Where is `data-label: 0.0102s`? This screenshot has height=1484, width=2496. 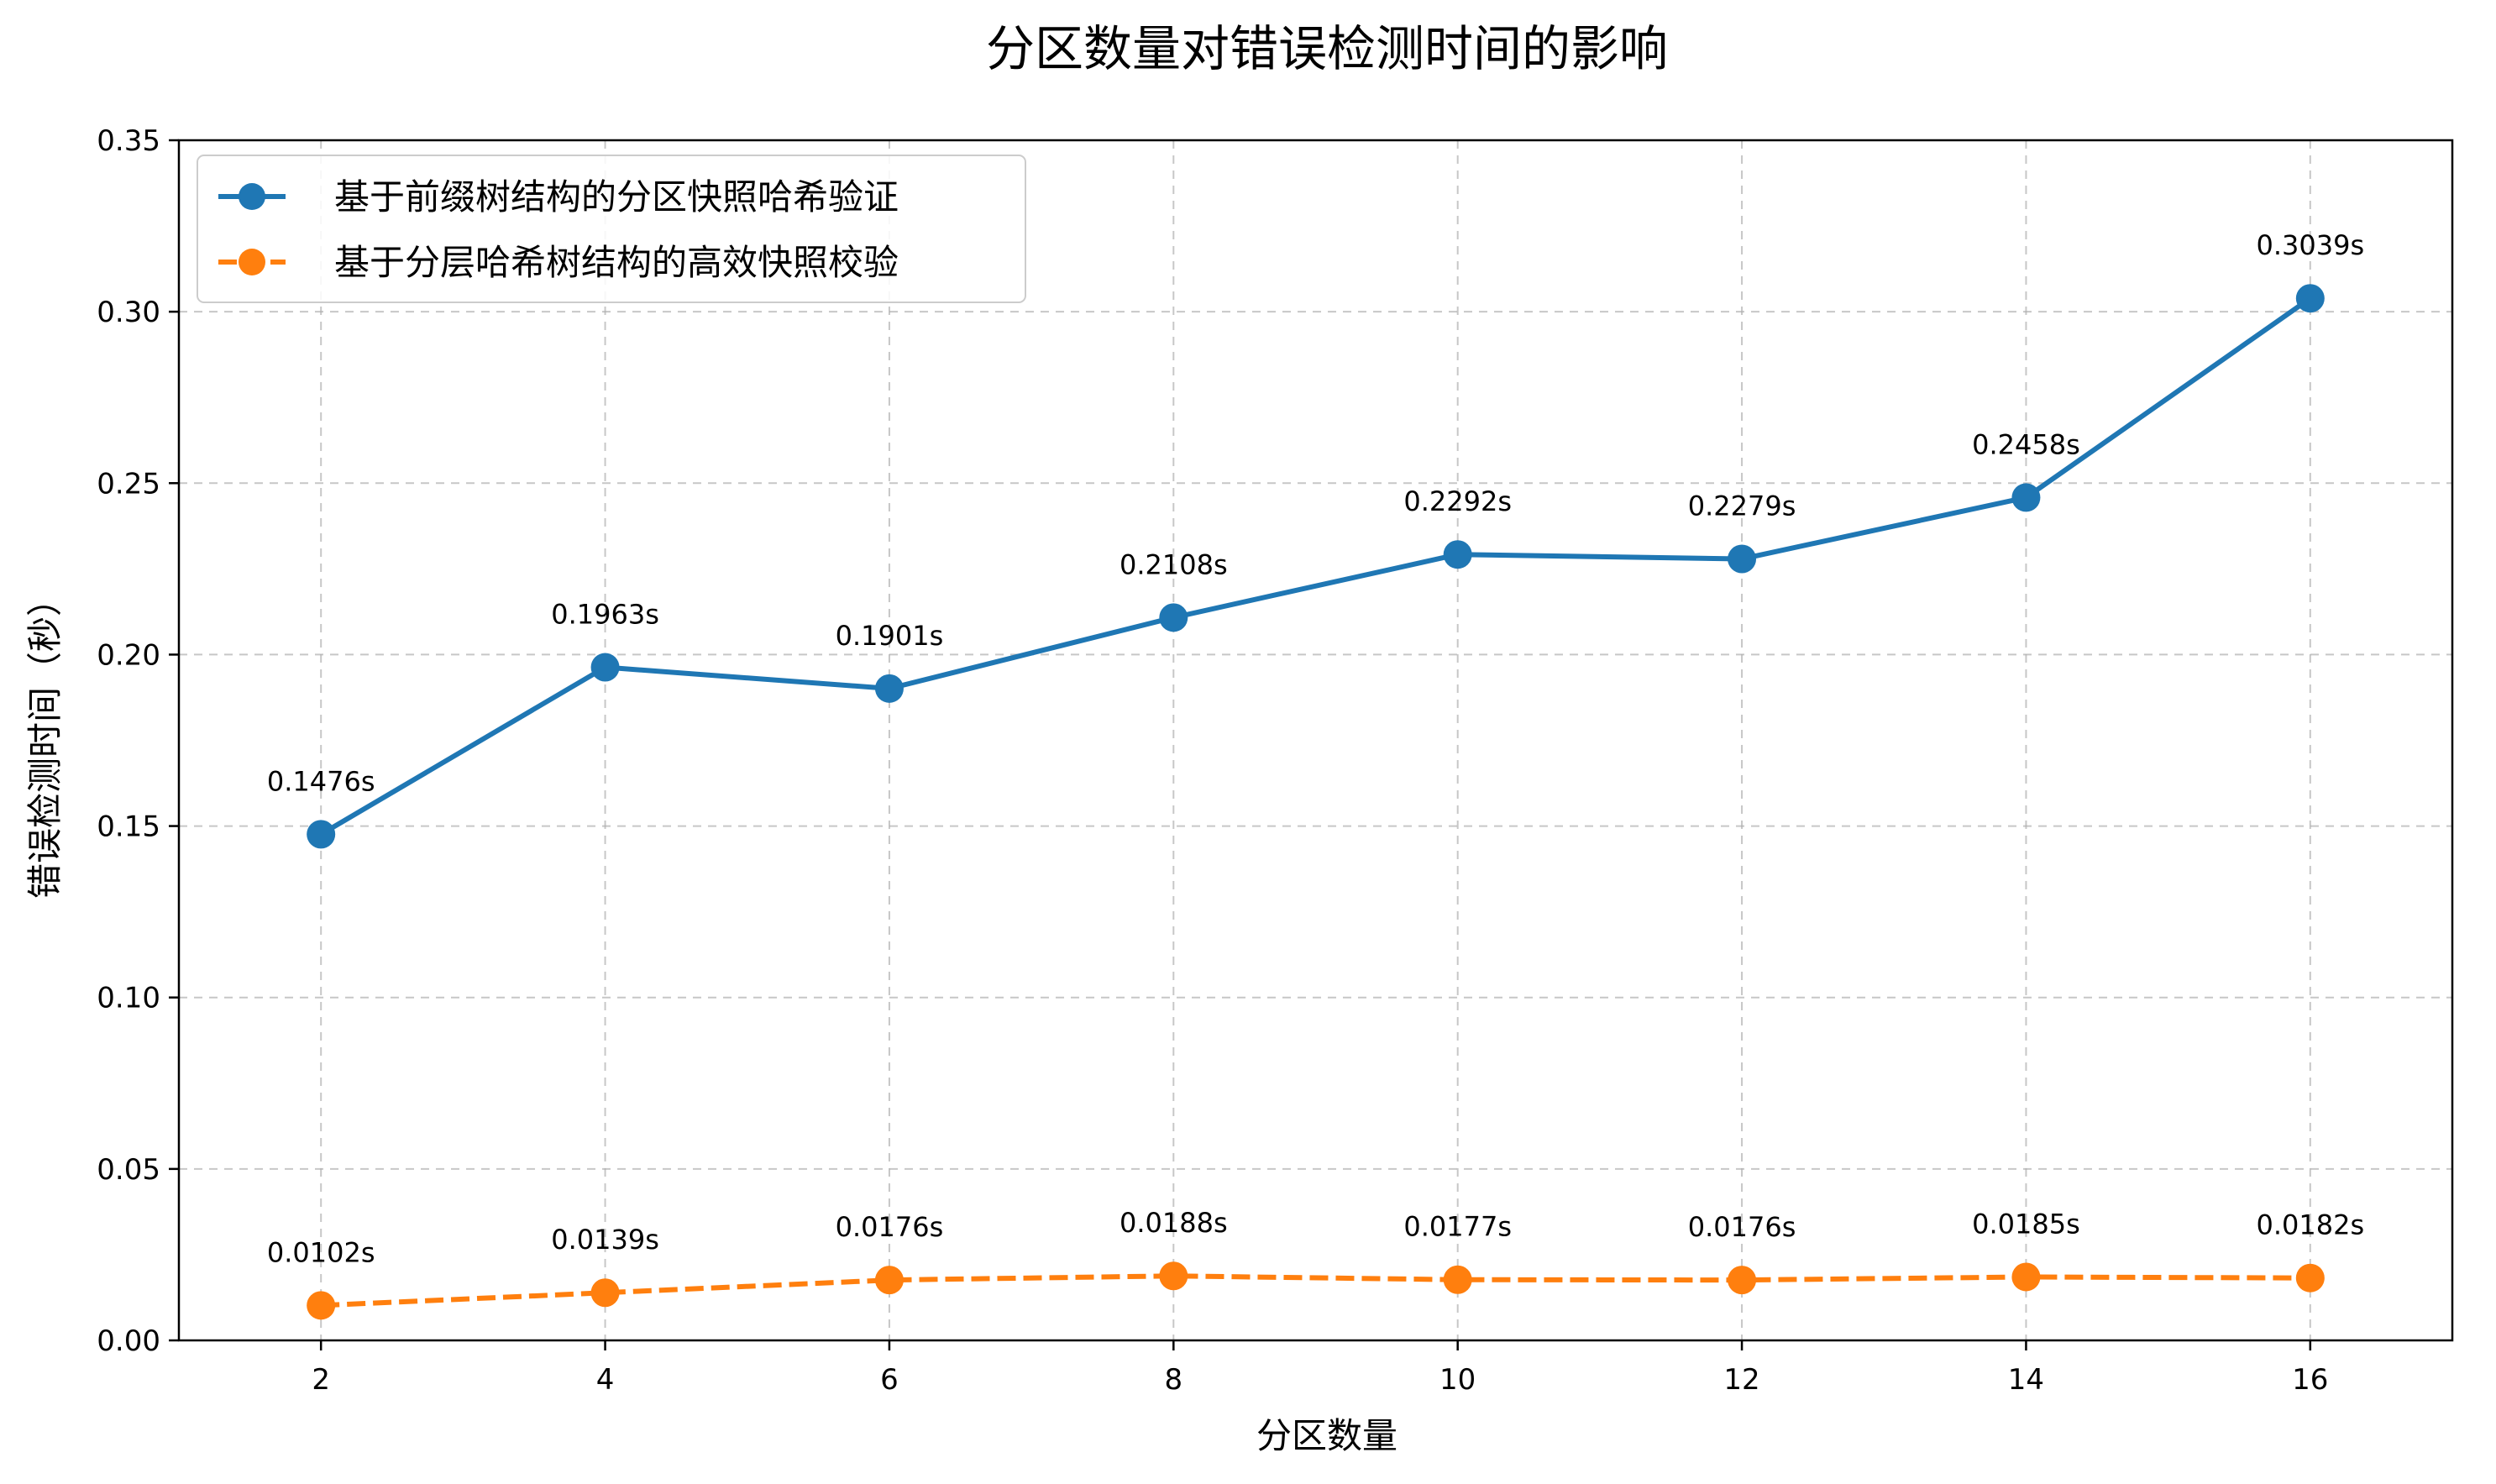
data-label: 0.0102s is located at coordinates (321, 1252).